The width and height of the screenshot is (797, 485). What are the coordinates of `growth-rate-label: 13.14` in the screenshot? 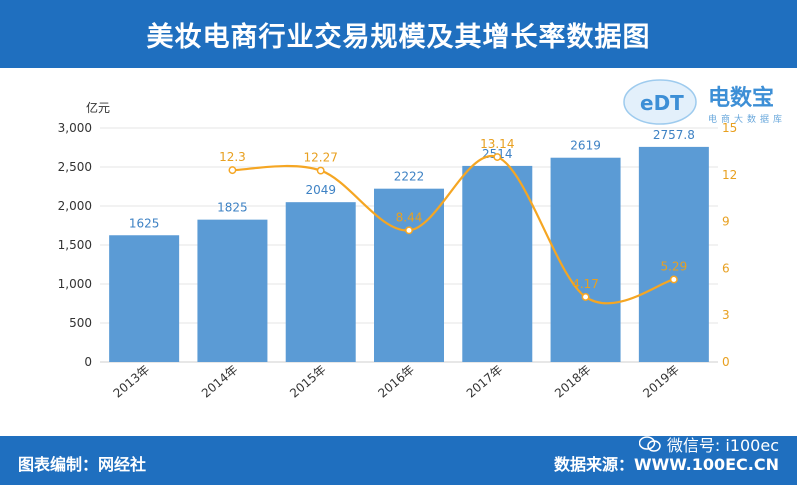 It's located at (497, 144).